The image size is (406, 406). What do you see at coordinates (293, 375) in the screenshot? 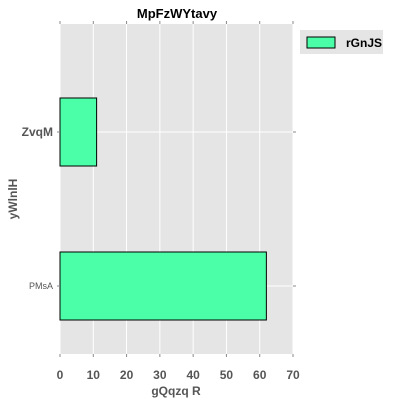
I see `x-tick-label: 70` at bounding box center [293, 375].